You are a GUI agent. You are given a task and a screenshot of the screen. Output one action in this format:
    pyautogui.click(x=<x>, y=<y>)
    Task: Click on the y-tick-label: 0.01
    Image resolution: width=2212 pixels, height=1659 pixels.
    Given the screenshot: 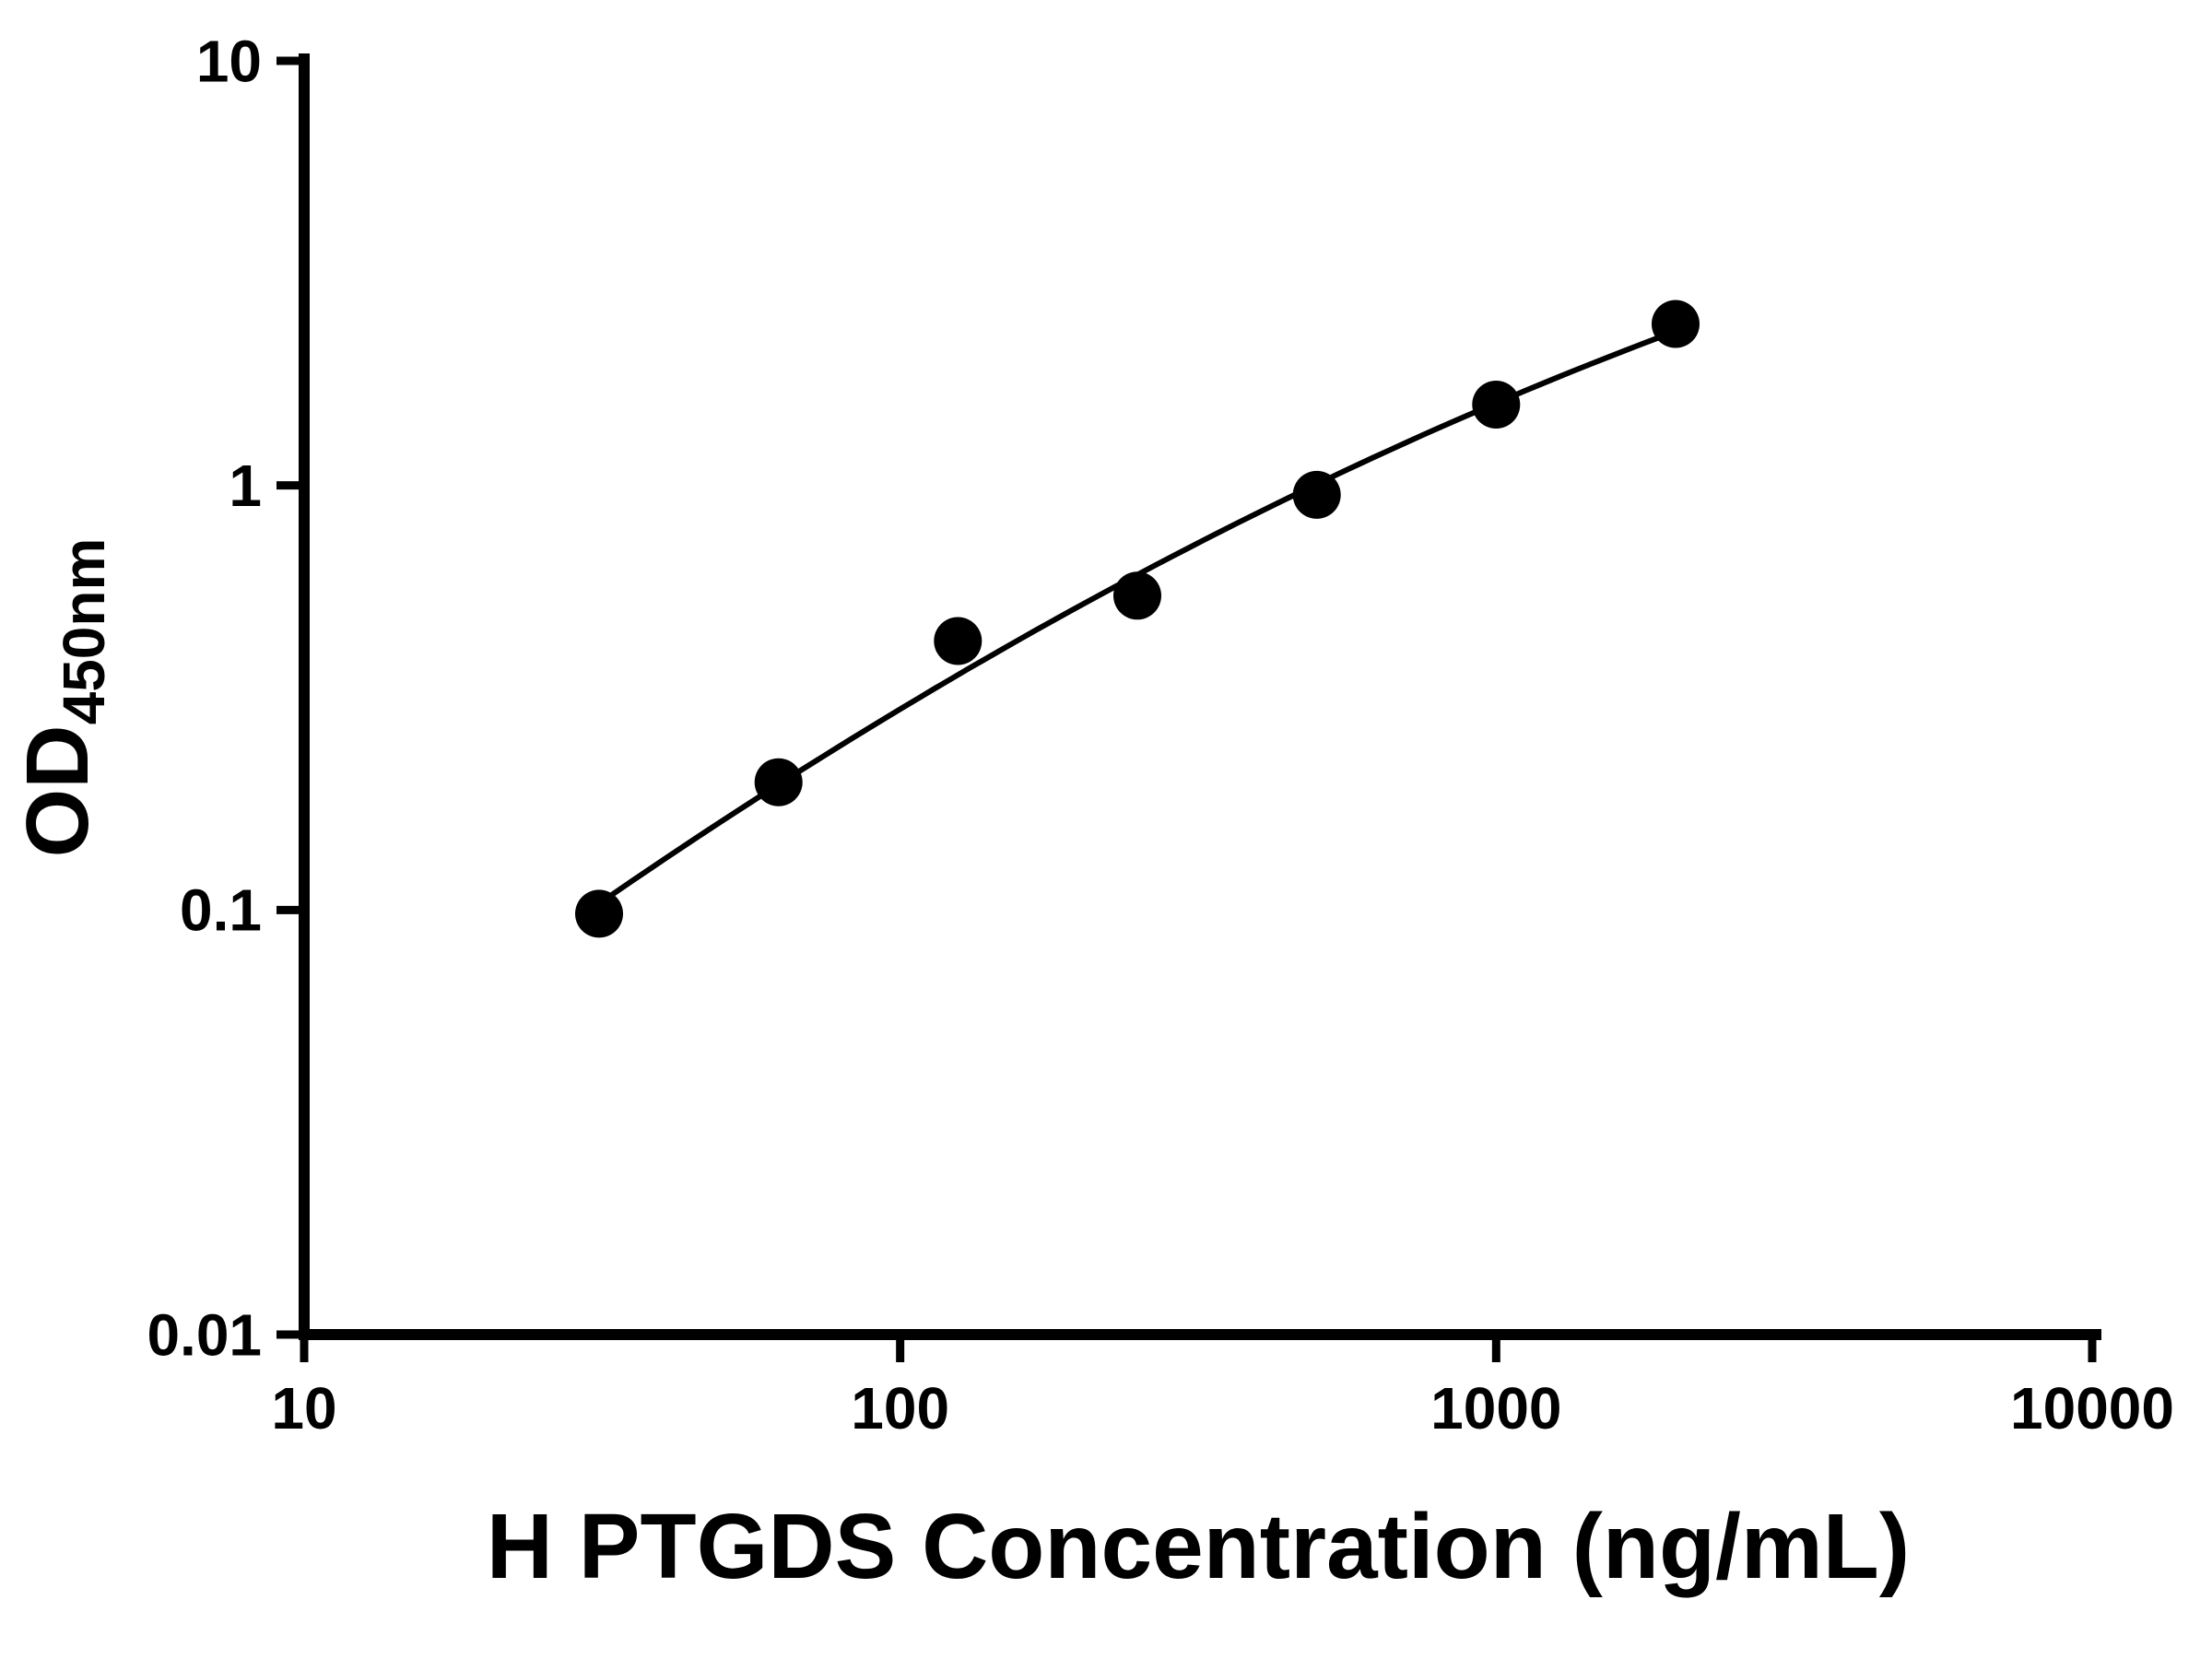 What is the action you would take?
    pyautogui.click(x=204, y=1334)
    